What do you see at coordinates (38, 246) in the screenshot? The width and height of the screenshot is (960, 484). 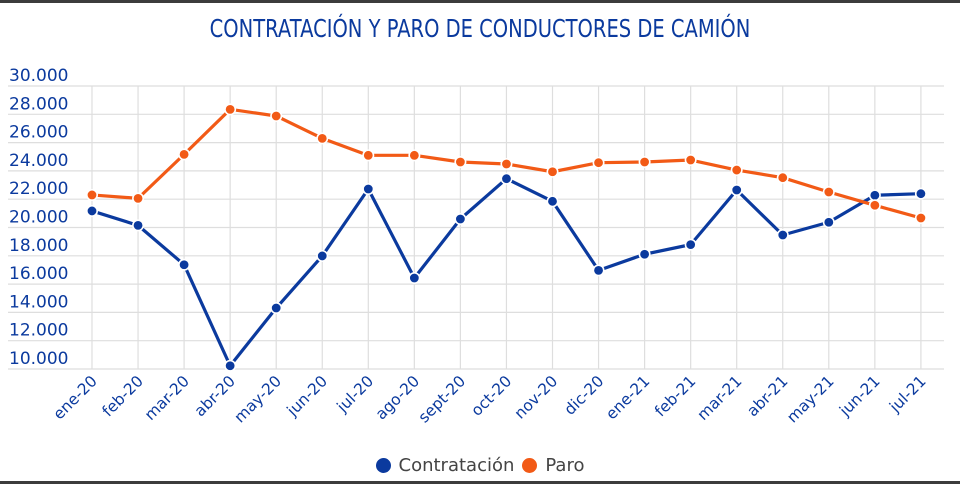 I see `y-tick-label: 18.000` at bounding box center [38, 246].